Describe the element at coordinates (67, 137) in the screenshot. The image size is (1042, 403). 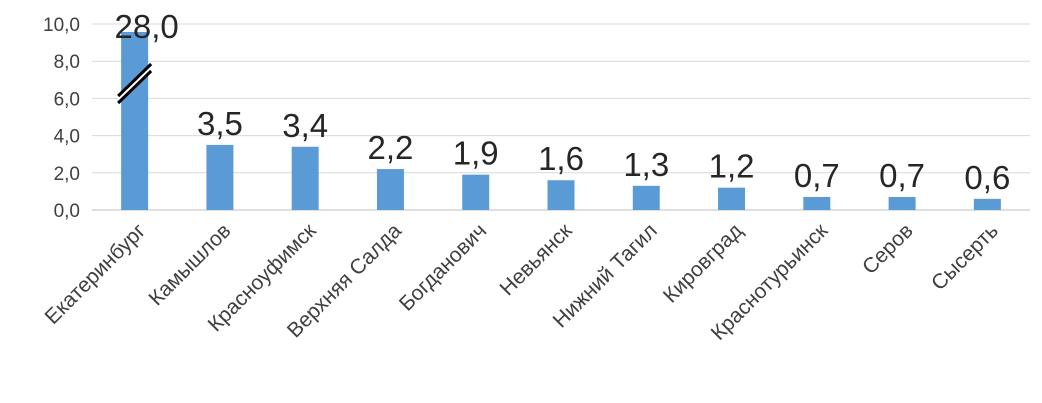
I see `y-tick-label: 4,0` at that location.